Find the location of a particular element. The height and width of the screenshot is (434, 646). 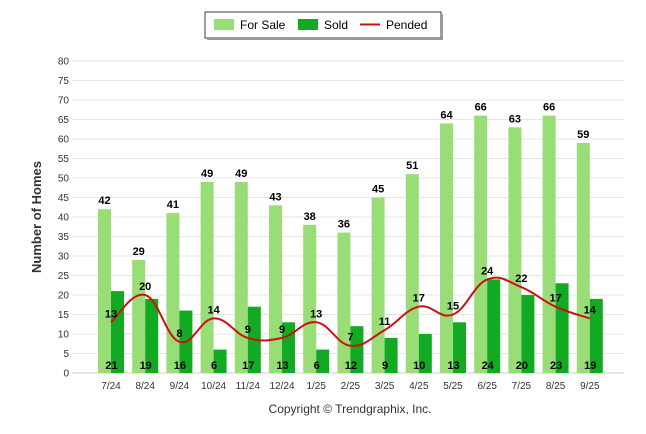

x-tick-label: 10/24 is located at coordinates (213, 386).